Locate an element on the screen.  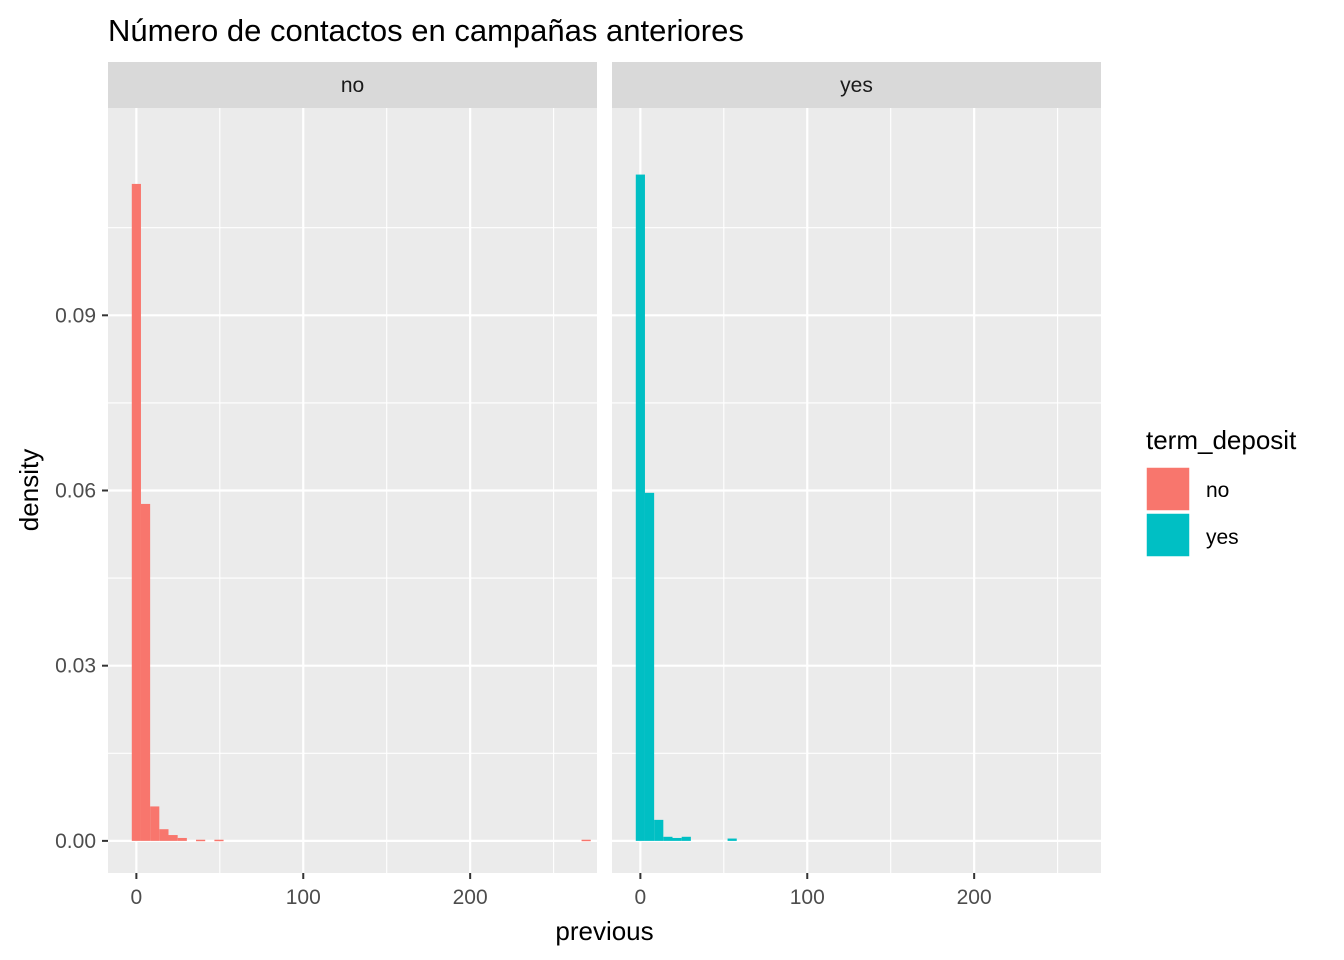
legend-key-no is located at coordinates (1168, 489).